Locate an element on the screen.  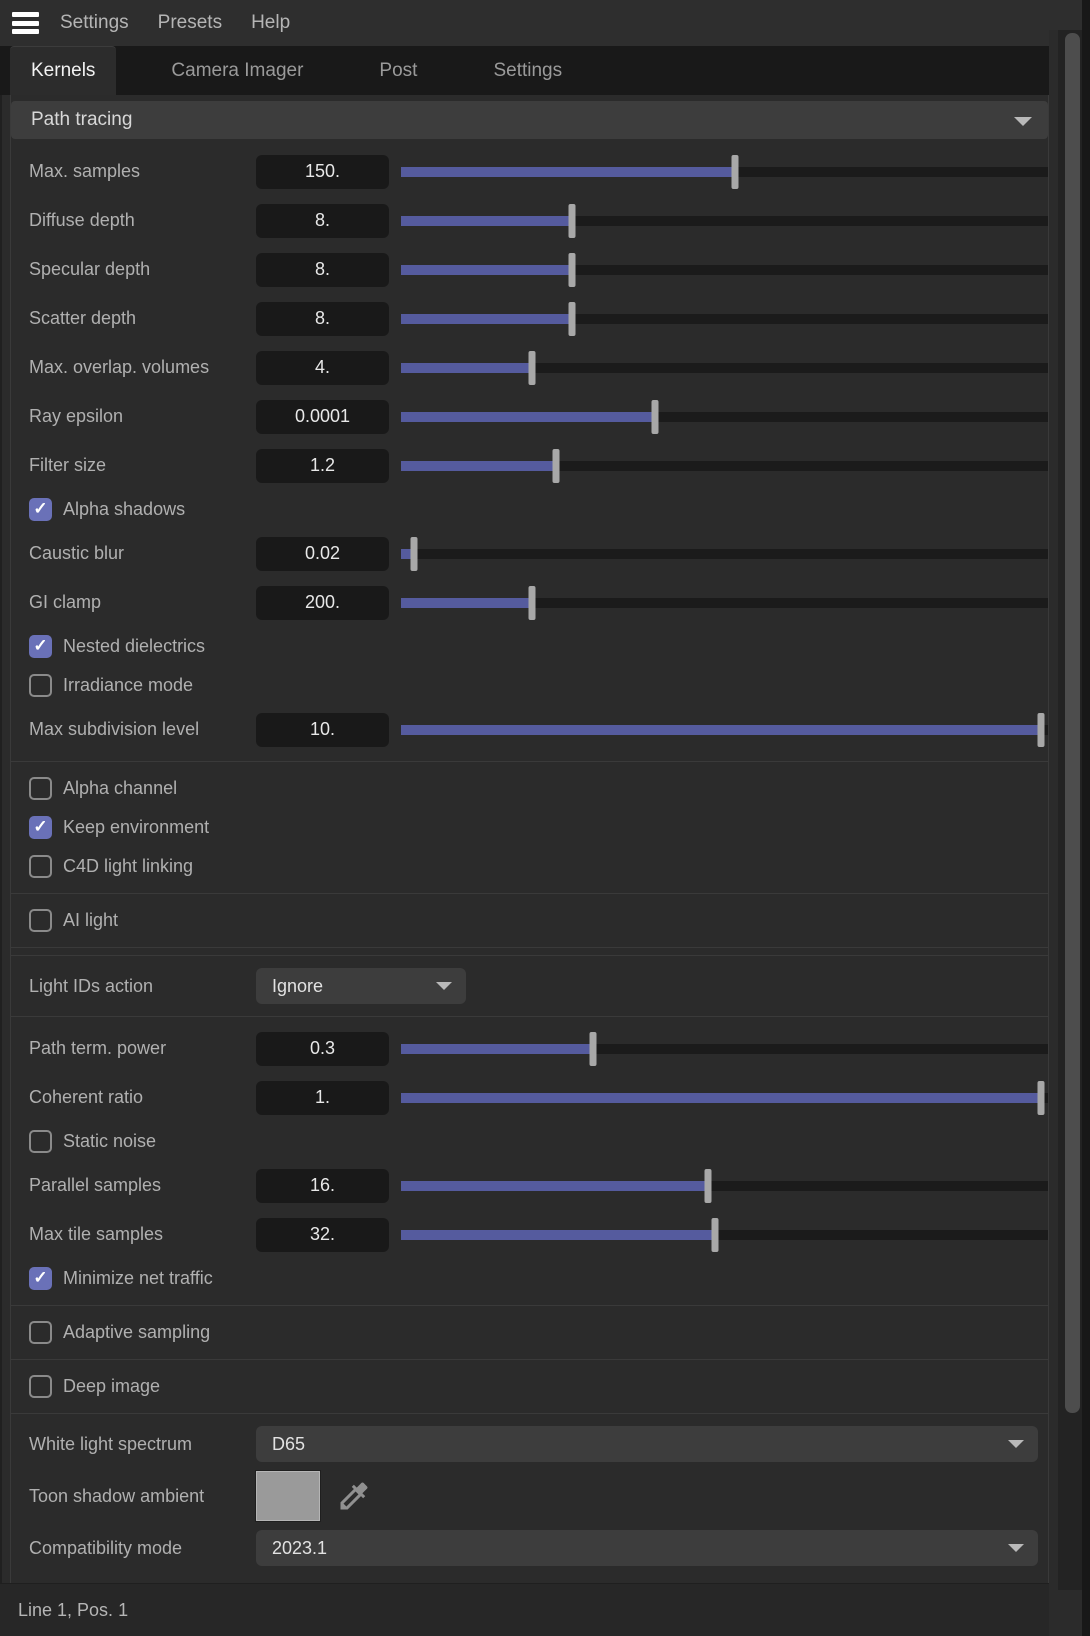
chevron-down-icon is located at coordinates (444, 986).